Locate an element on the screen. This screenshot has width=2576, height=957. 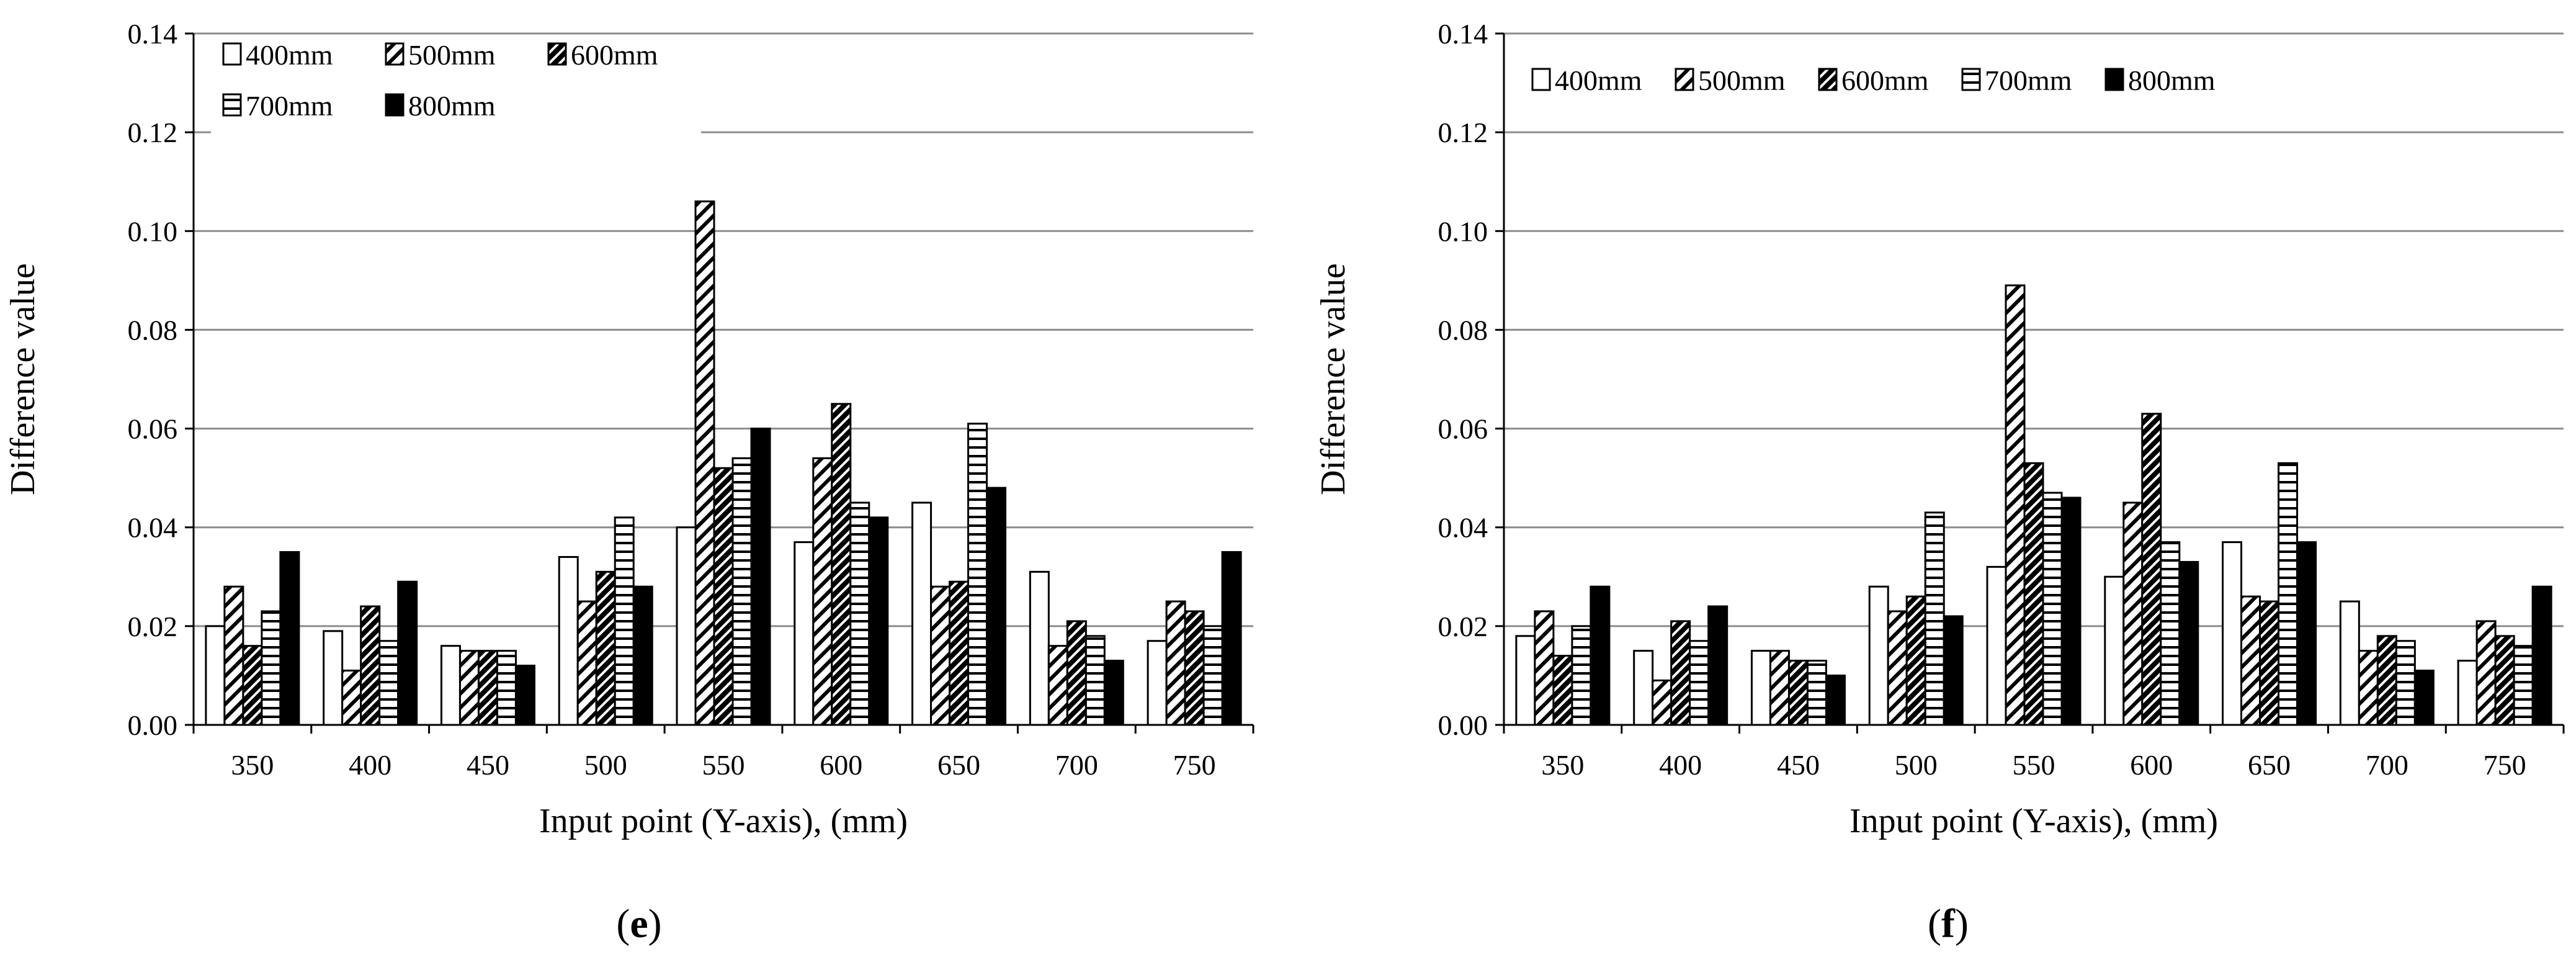
x-tick-label: 400 is located at coordinates (1680, 765).